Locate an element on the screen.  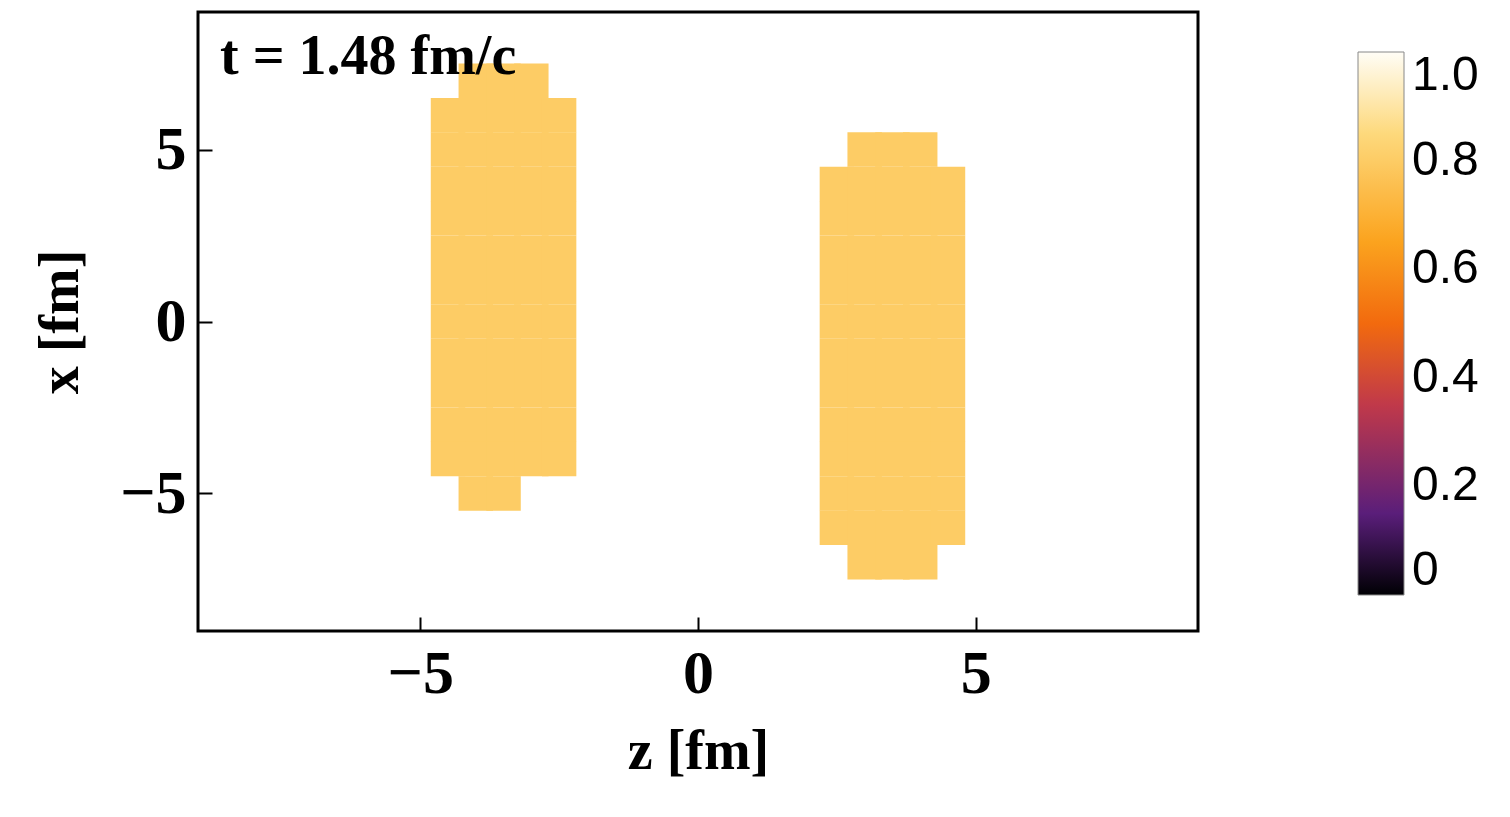
color-bar-label: 1.0 is located at coordinates (1445, 73).